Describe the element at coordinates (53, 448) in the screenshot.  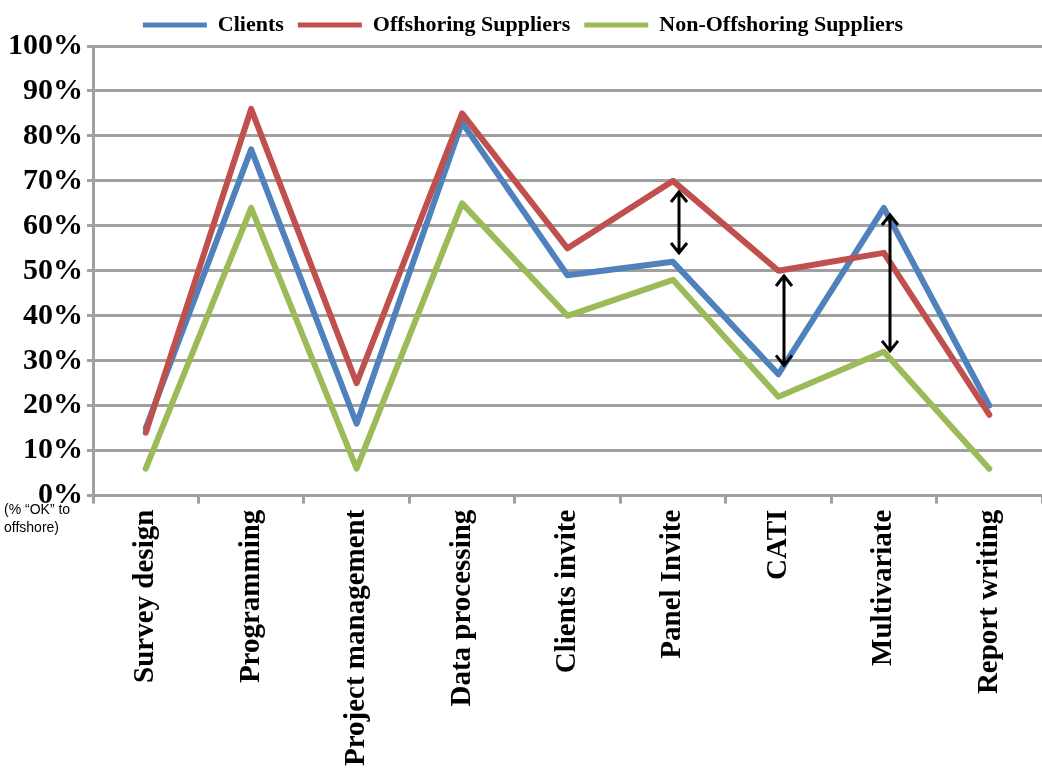
I see `y-tick-label: 10%` at that location.